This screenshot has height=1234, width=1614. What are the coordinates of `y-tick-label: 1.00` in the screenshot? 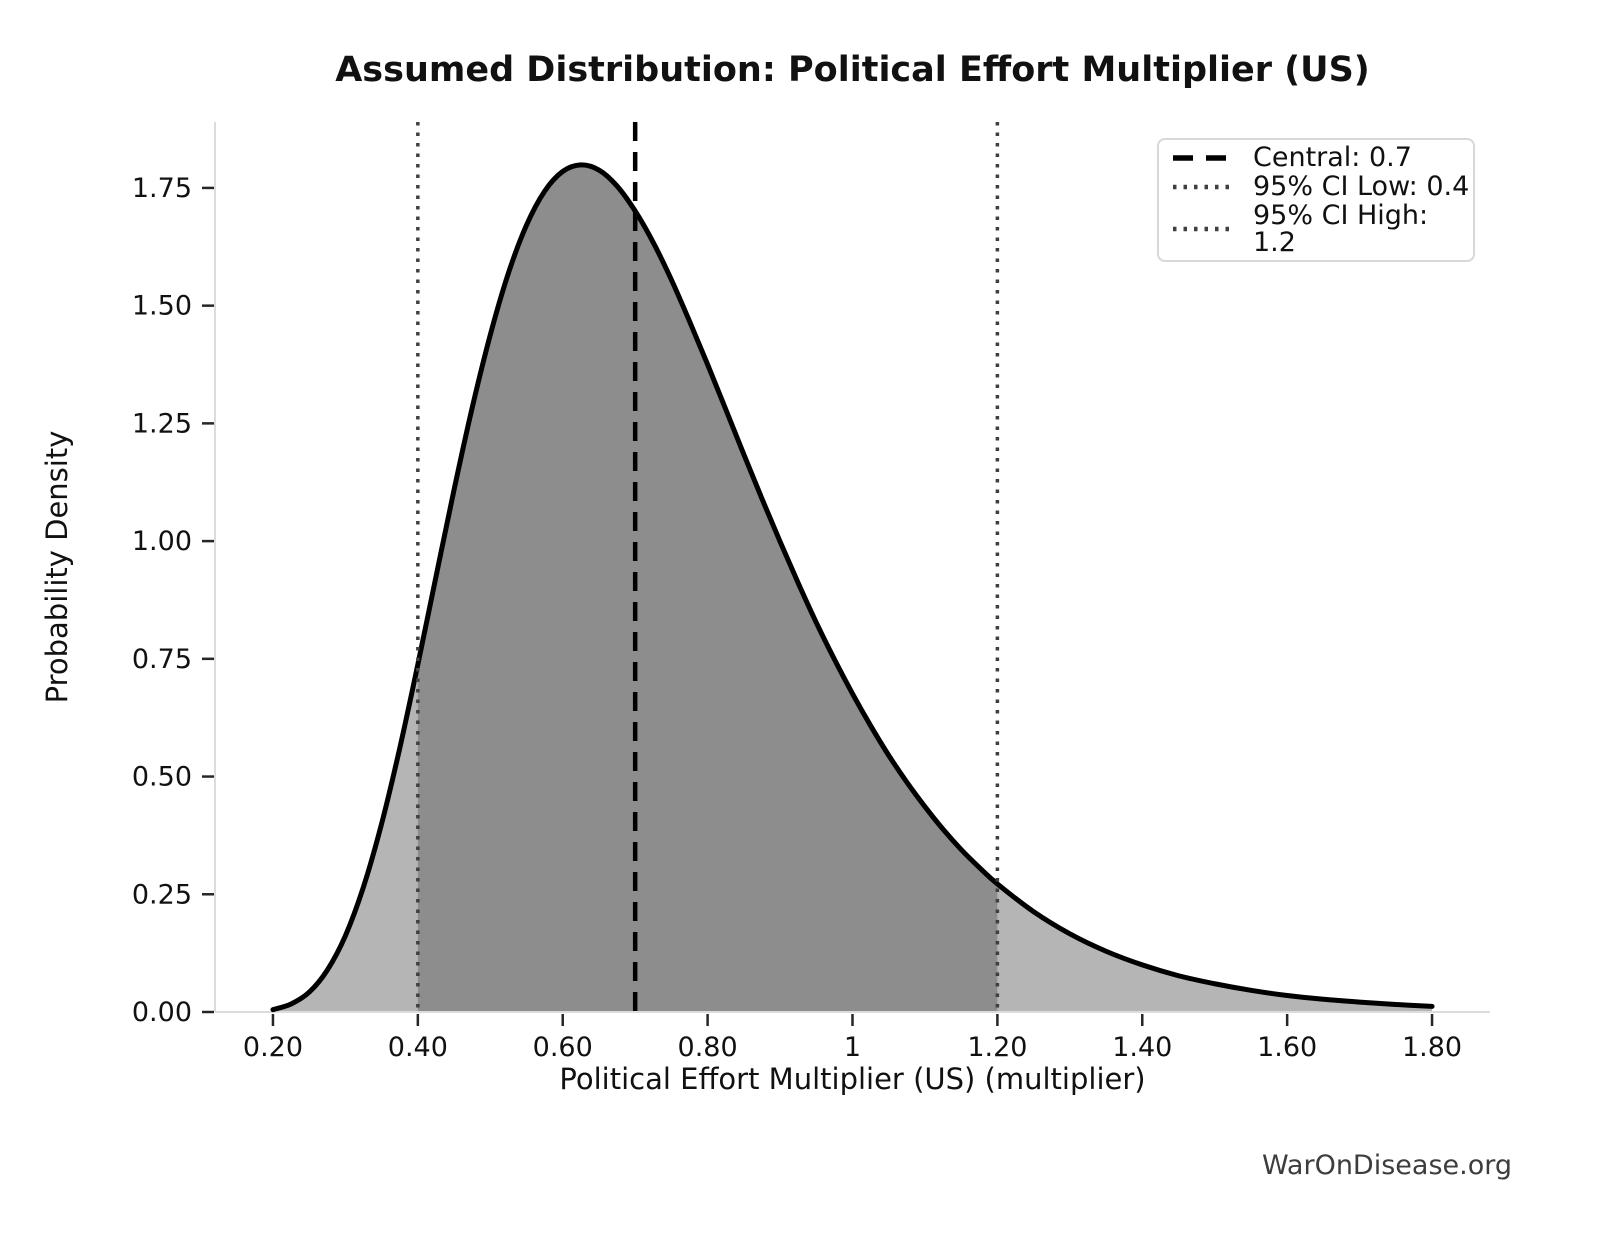 It's located at (162, 541).